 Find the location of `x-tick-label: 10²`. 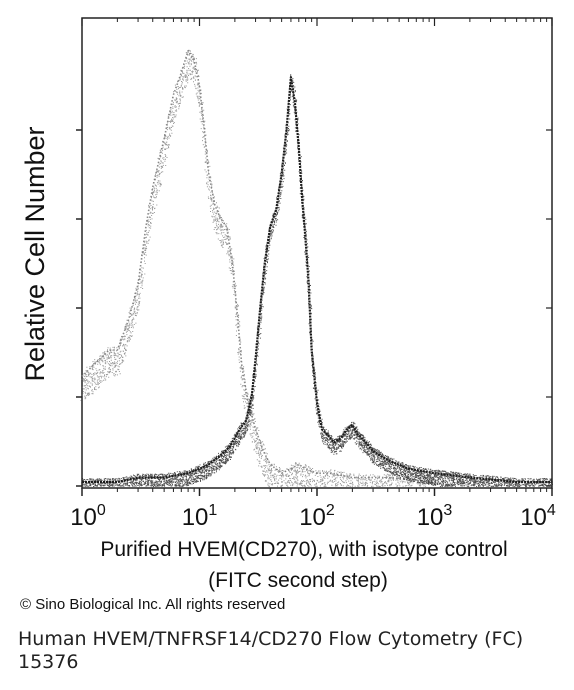

x-tick-label: 10² is located at coordinates (317, 516).